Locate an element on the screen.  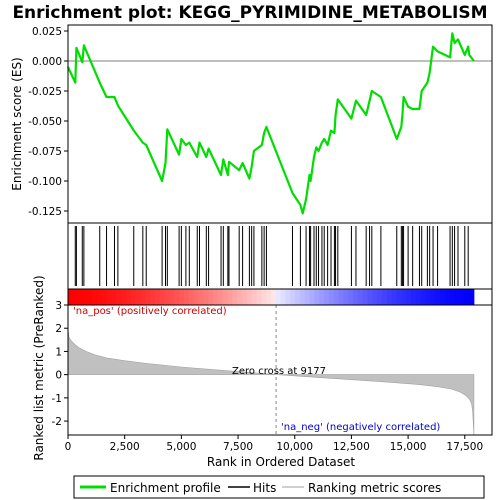
metric-y-axis-label: Ranked list metric (PreRanked) is located at coordinates (39, 367).